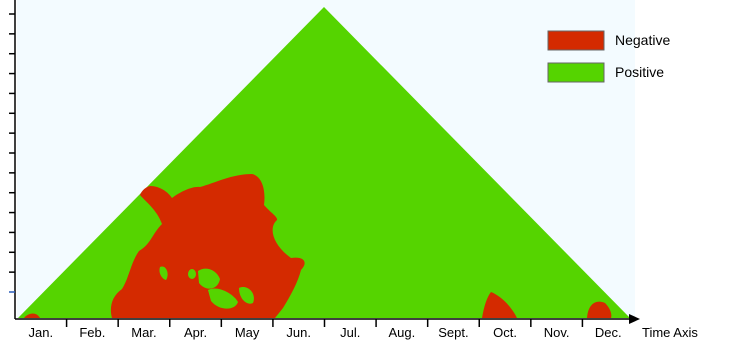 The image size is (731, 349). Describe the element at coordinates (642, 40) in the screenshot. I see `legend-label-negative: Negative` at that location.